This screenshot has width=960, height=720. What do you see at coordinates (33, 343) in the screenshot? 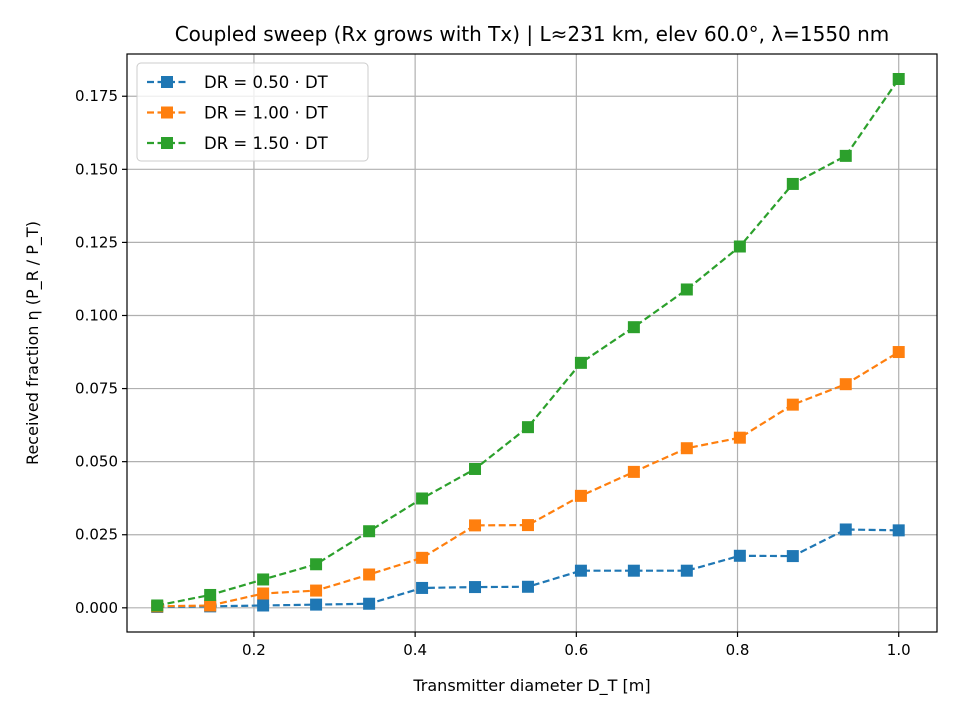
I see `y-axis-label: Received fraction η (P_R / P_T)` at bounding box center [33, 343].